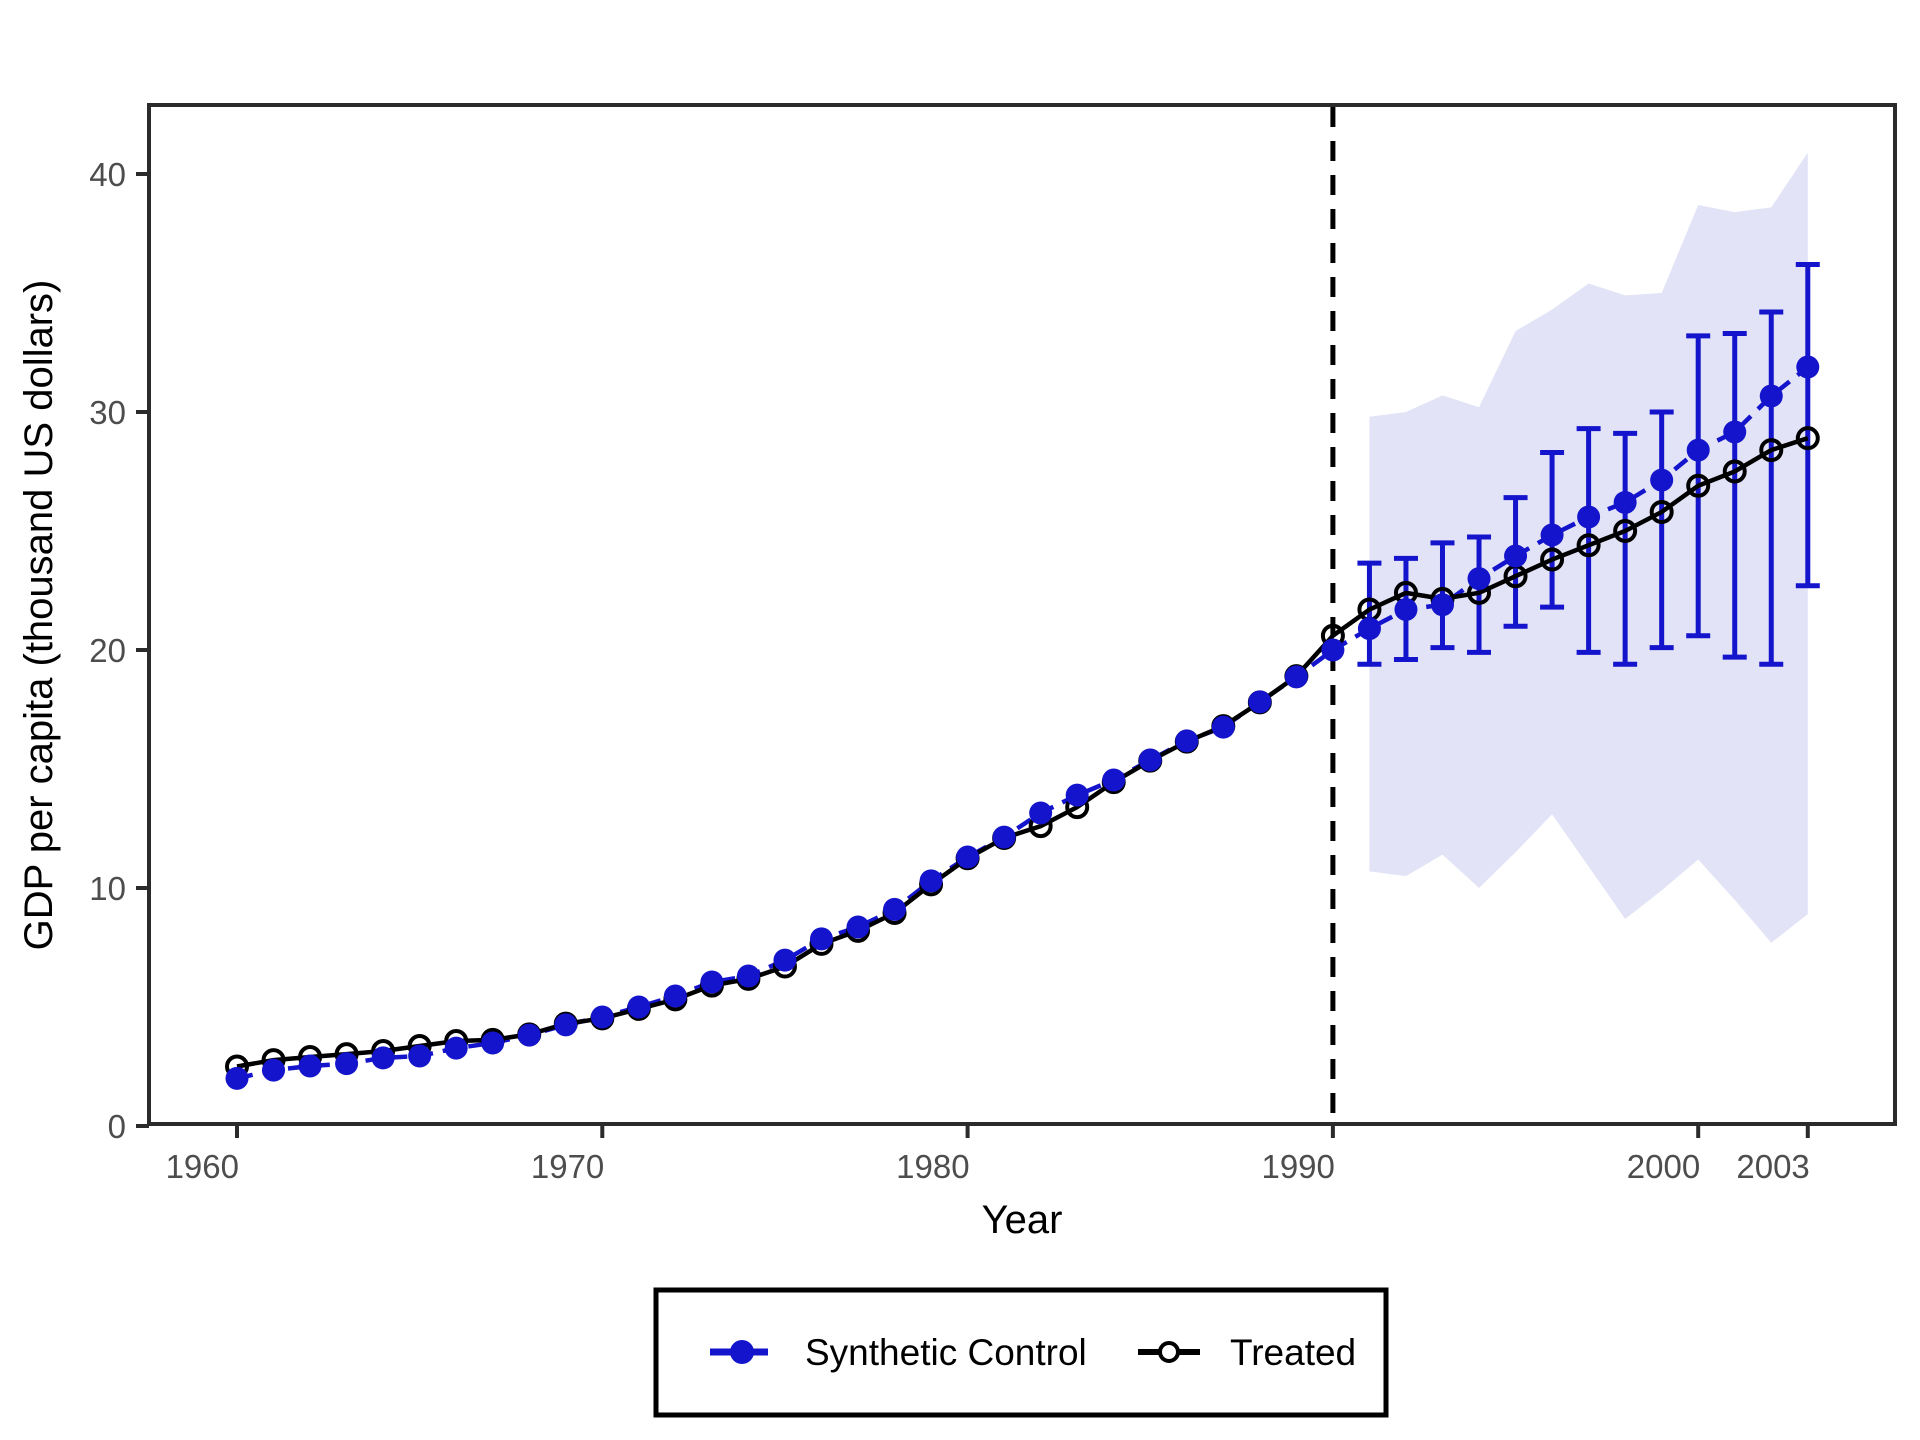 This screenshot has width=1920, height=1440. Describe the element at coordinates (107, 650) in the screenshot. I see `y-tick-label: 20` at that location.